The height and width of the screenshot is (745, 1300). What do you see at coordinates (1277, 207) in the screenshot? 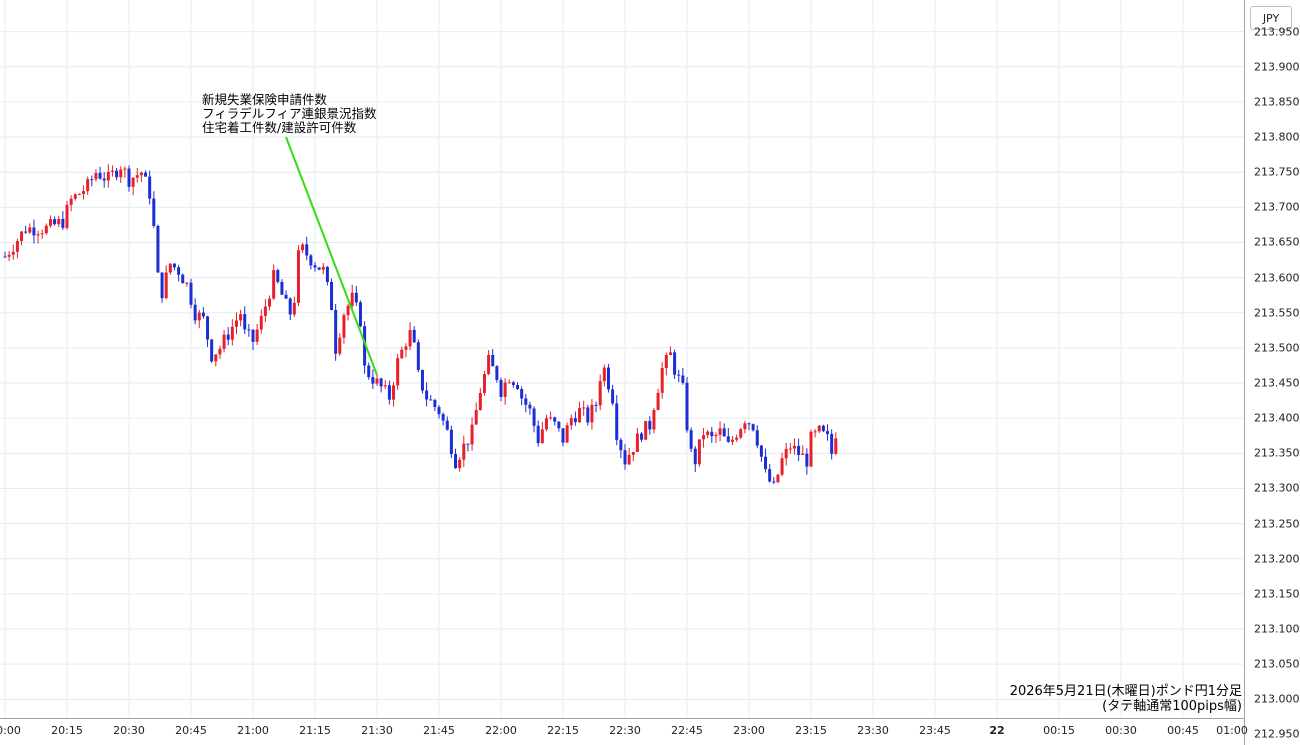
I see `price-tick-label: 213.700` at bounding box center [1277, 207].